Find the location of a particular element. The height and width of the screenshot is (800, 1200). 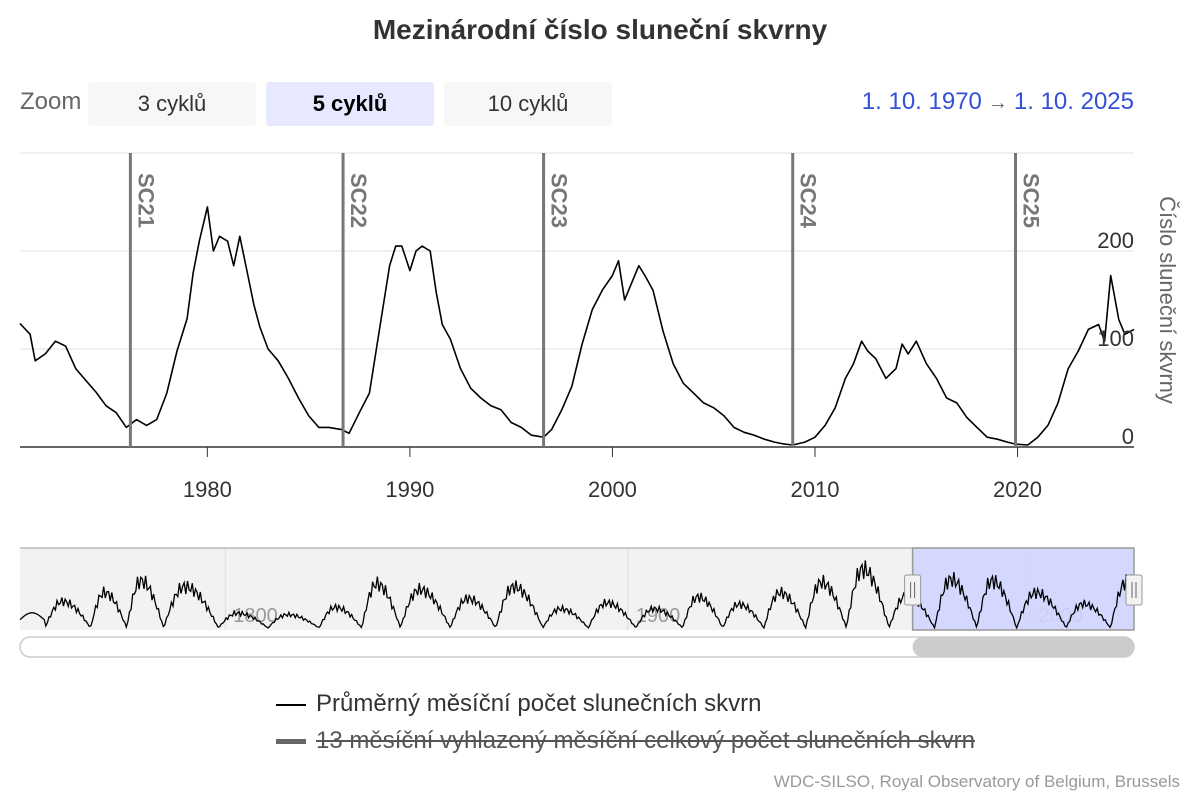

y-tick-label: 0 is located at coordinates (1128, 436).